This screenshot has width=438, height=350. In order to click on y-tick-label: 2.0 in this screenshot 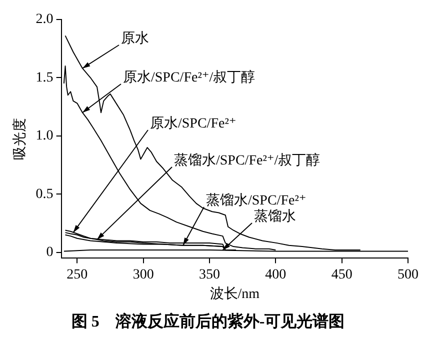, I will do `click(45, 20)`.